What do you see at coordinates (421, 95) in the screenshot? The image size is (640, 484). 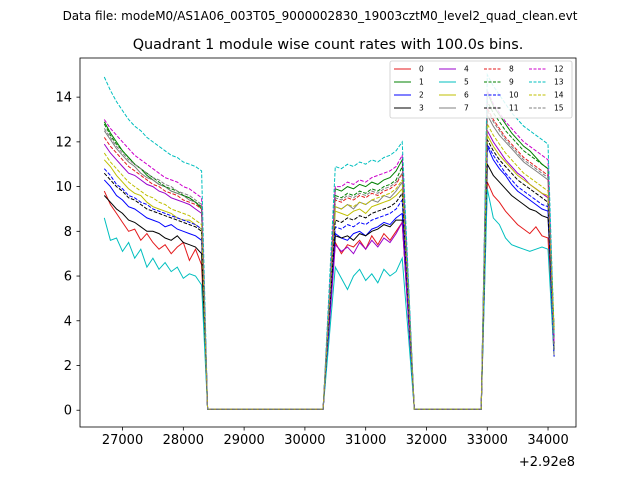 I see `legend-label-2: 2` at bounding box center [421, 95].